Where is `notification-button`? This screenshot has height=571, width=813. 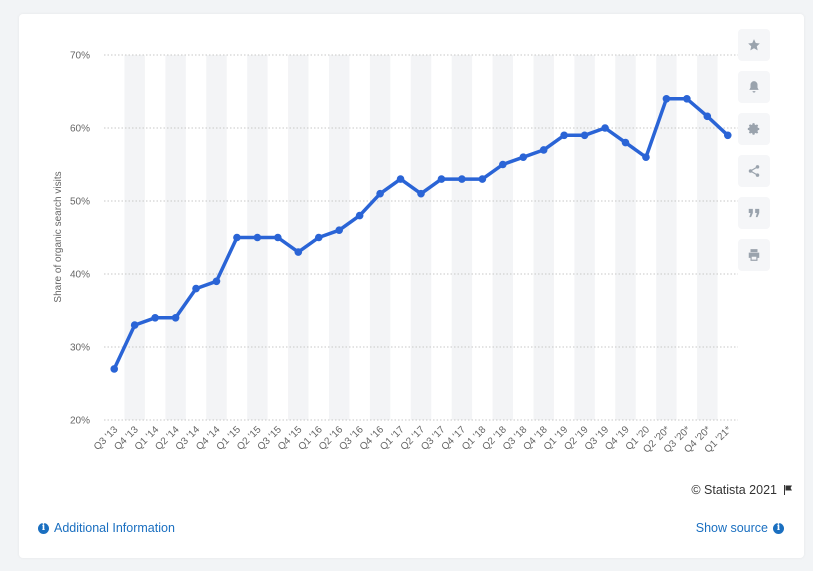
notification-button is located at coordinates (754, 87).